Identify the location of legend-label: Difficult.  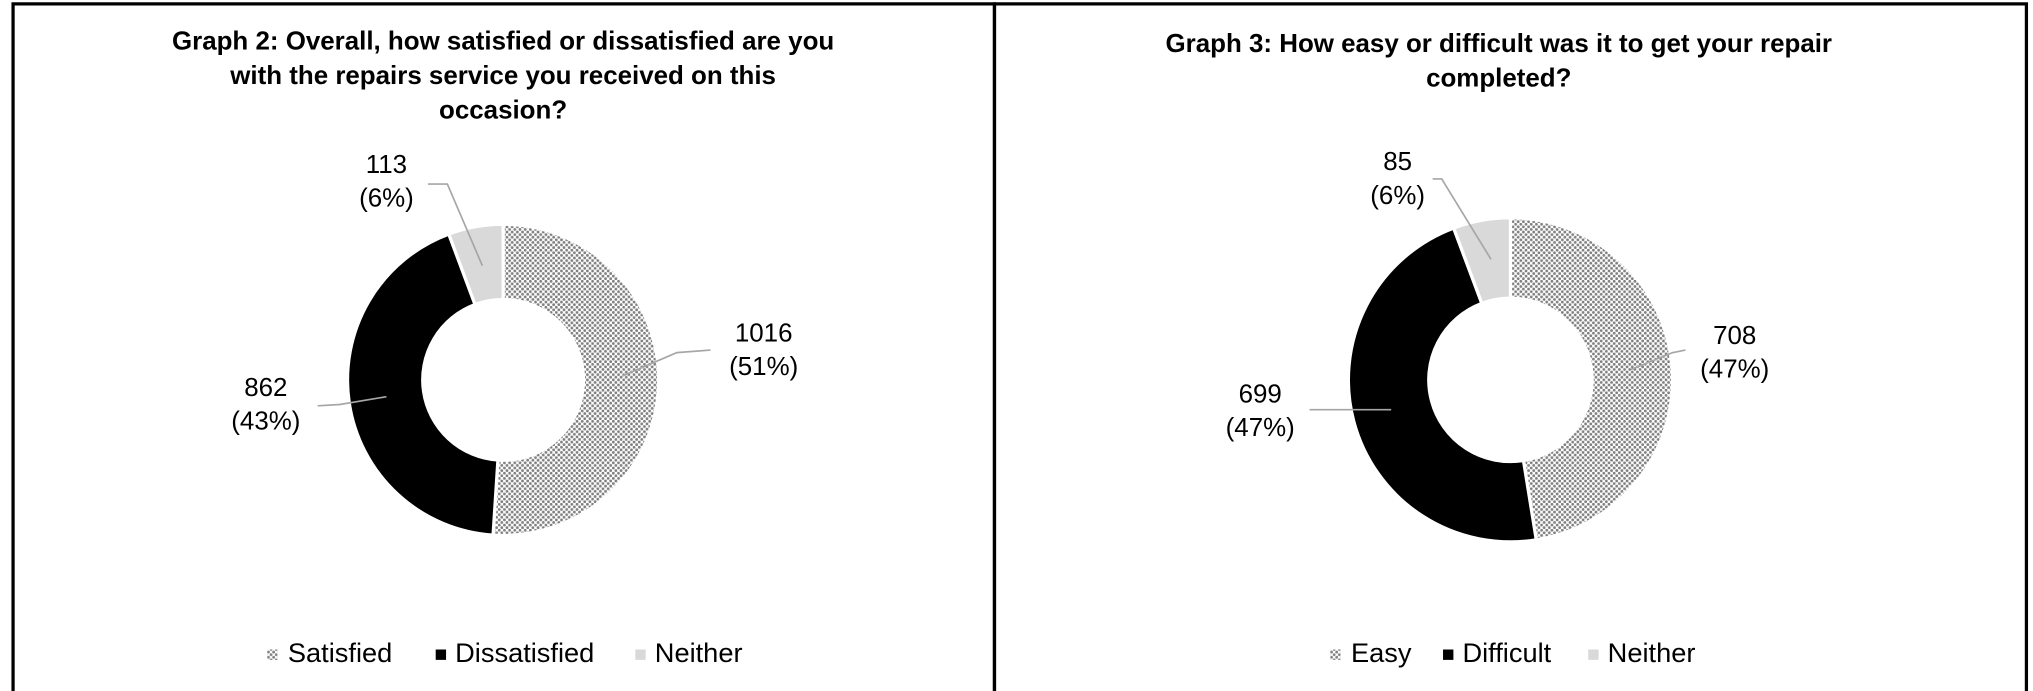
(1506, 652).